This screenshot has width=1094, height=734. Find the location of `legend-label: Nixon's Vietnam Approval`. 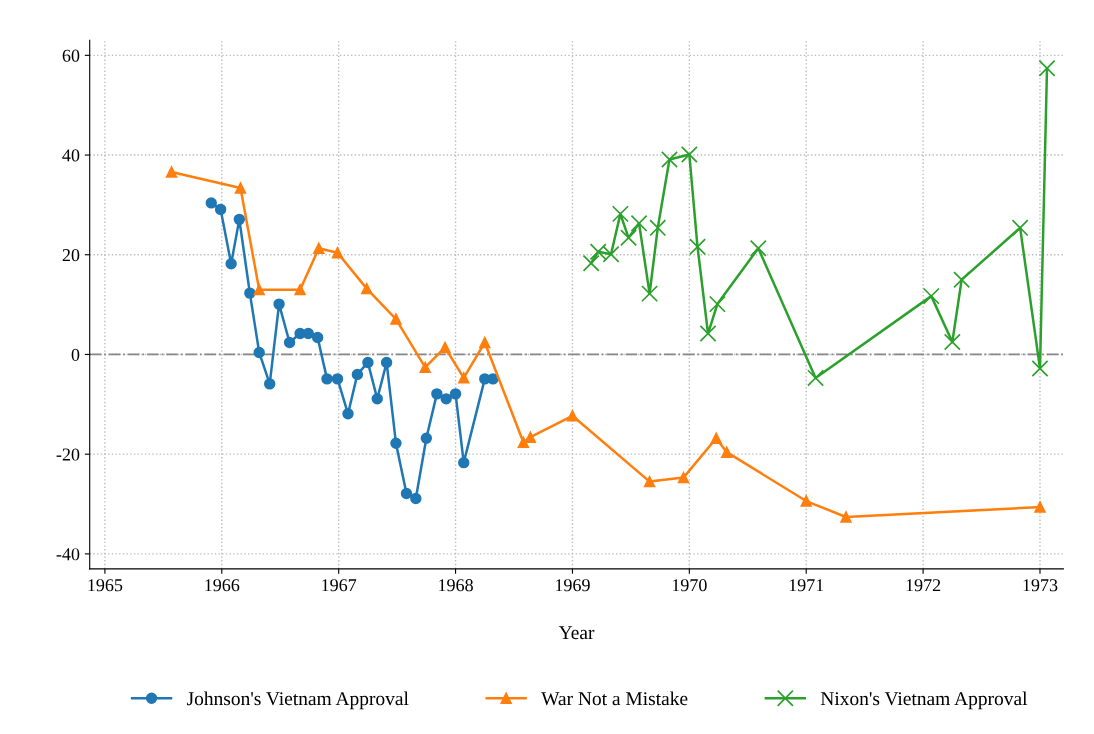

legend-label: Nixon's Vietnam Approval is located at coordinates (924, 700).